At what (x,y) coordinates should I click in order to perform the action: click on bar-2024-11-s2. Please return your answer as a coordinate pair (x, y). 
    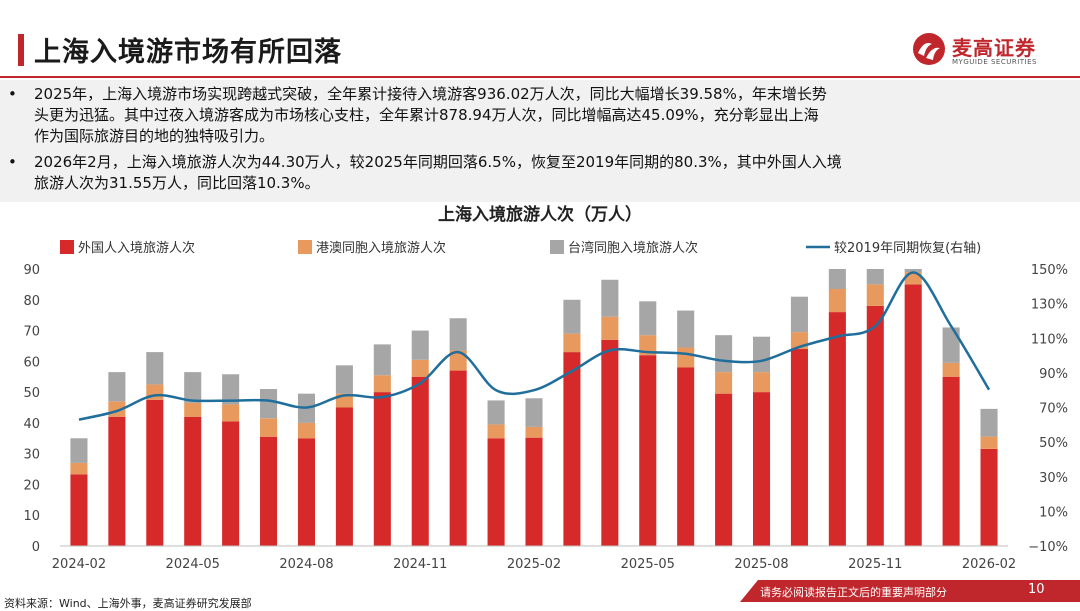
    Looking at the image, I should click on (420, 345).